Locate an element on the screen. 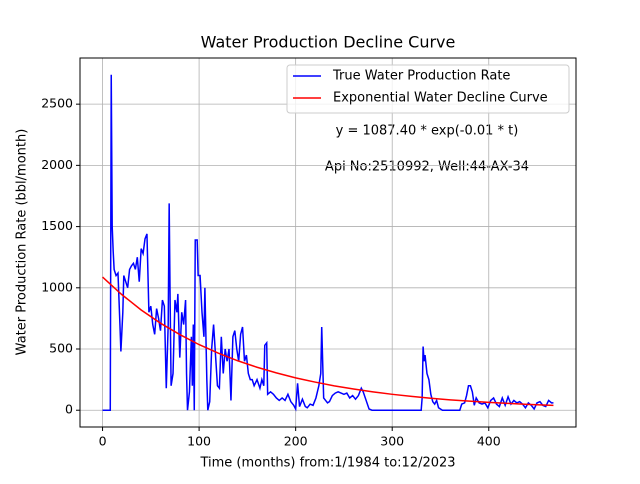  legend-label: Exponential Water Decline Curve is located at coordinates (440, 98).